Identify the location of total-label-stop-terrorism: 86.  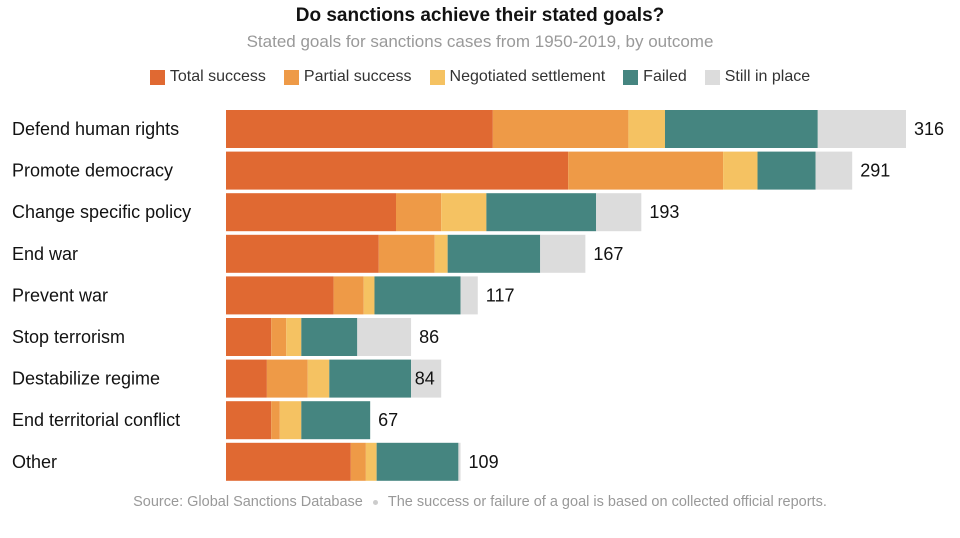
(429, 337).